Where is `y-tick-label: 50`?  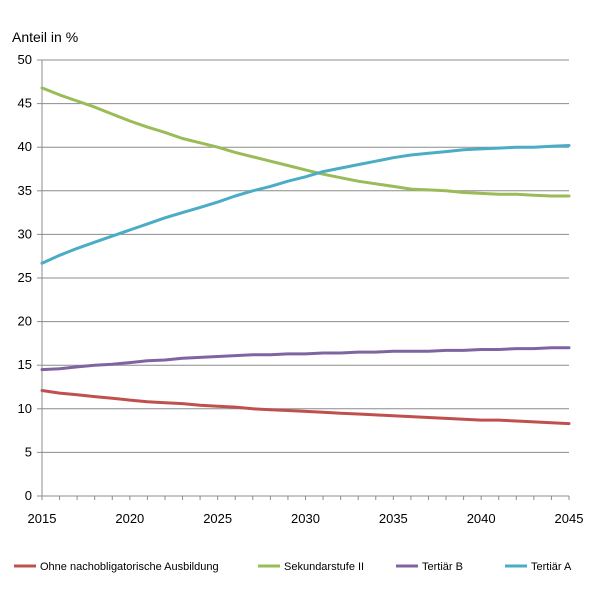
y-tick-label: 50 is located at coordinates (25, 59).